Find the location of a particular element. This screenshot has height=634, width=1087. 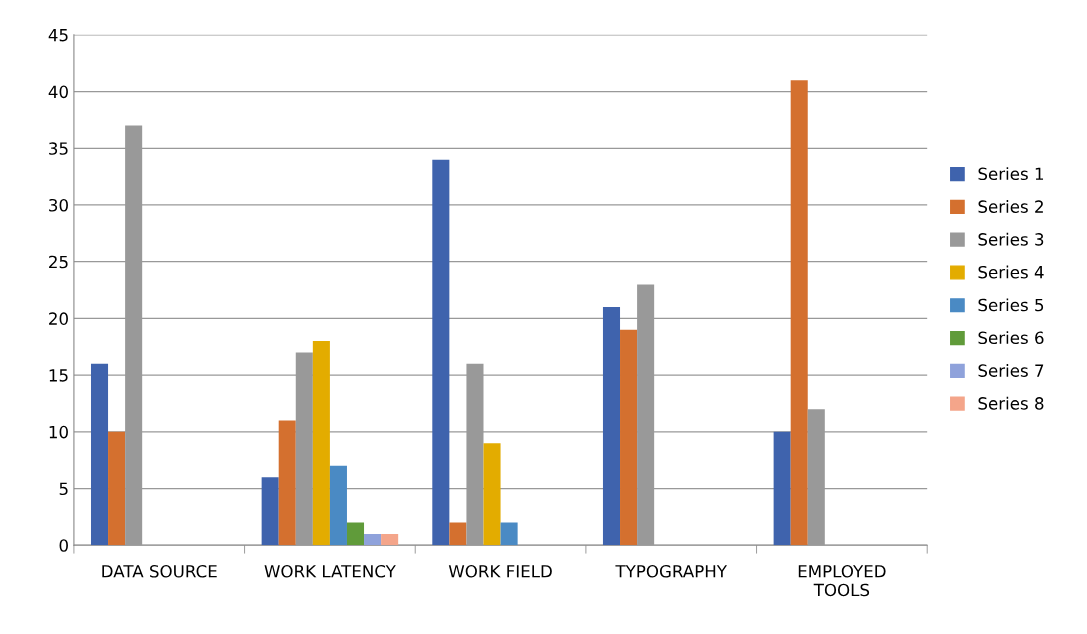

y-tick-label: 35 is located at coordinates (58, 148).